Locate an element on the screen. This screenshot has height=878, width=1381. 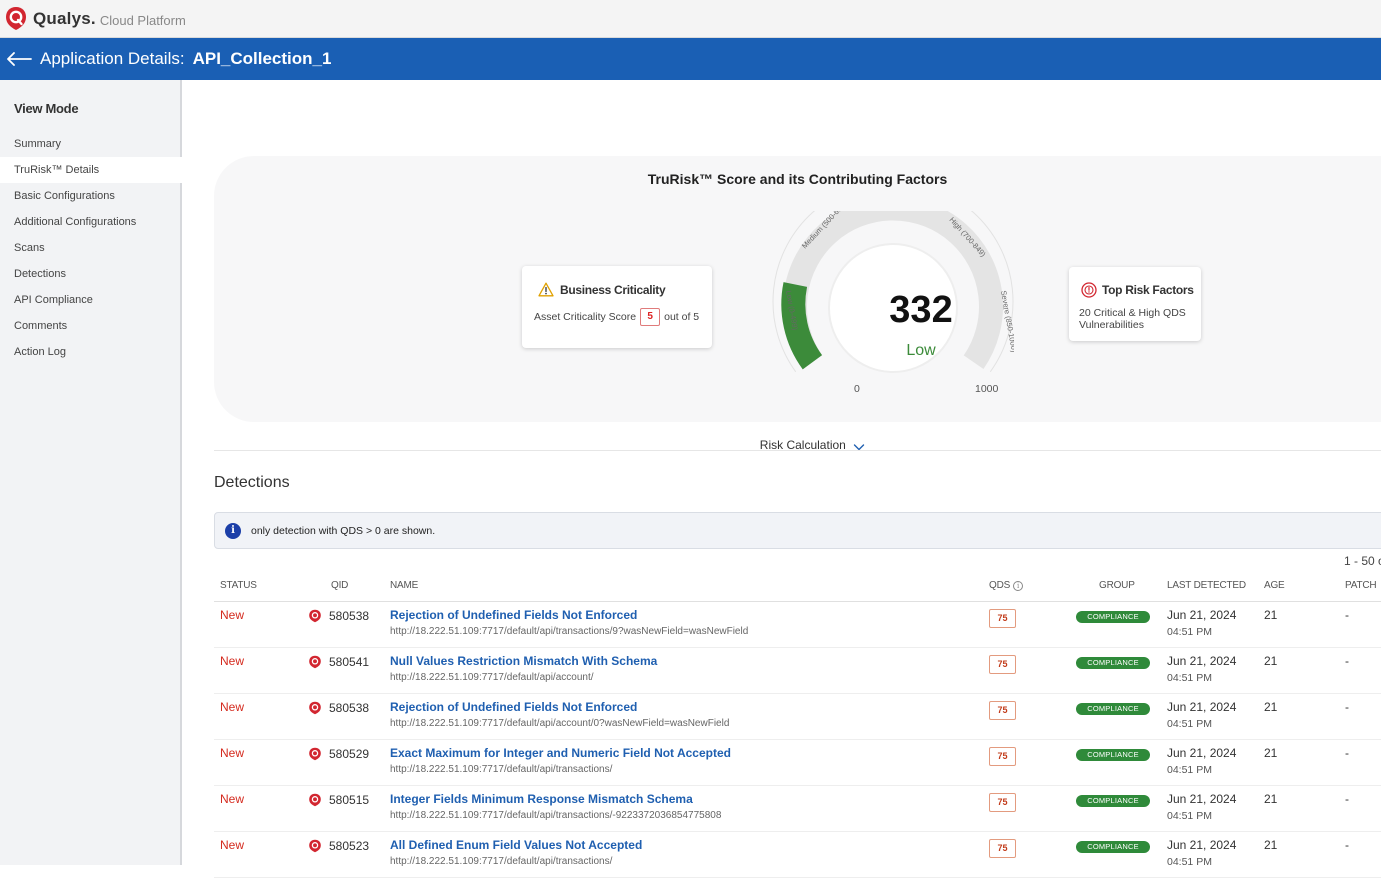
column-header-qid: QID is located at coordinates (340, 585).